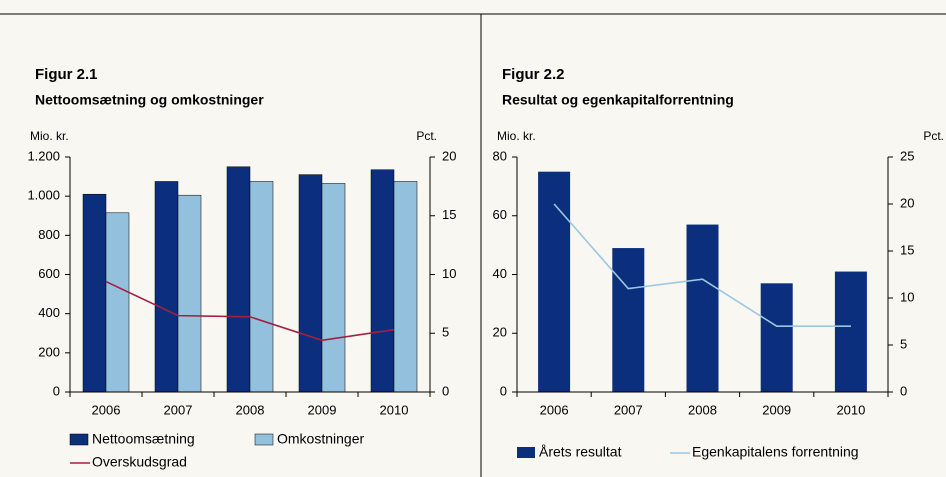 Image resolution: width=946 pixels, height=477 pixels. Describe the element at coordinates (500, 273) in the screenshot. I see `y-tick-label: 40` at that location.